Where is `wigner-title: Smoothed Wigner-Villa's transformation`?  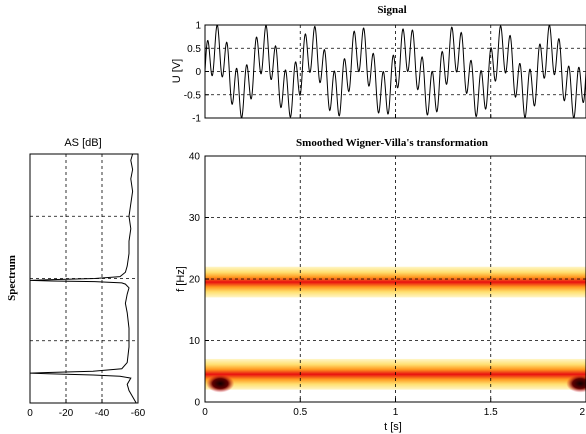
wigner-title: Smoothed Wigner-Villa's transformation is located at coordinates (392, 143).